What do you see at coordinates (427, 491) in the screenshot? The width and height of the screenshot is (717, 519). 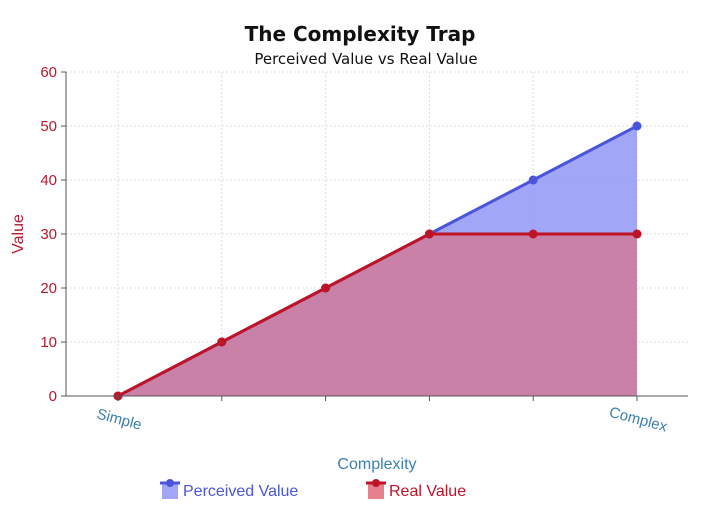 I see `legend-label: Real Value` at bounding box center [427, 491].